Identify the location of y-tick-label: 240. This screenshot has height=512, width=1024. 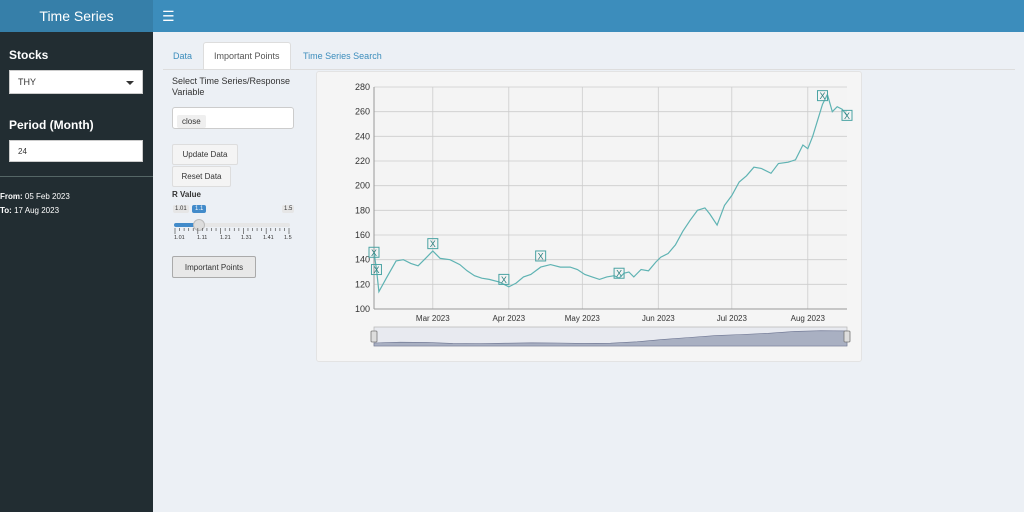
(362, 136).